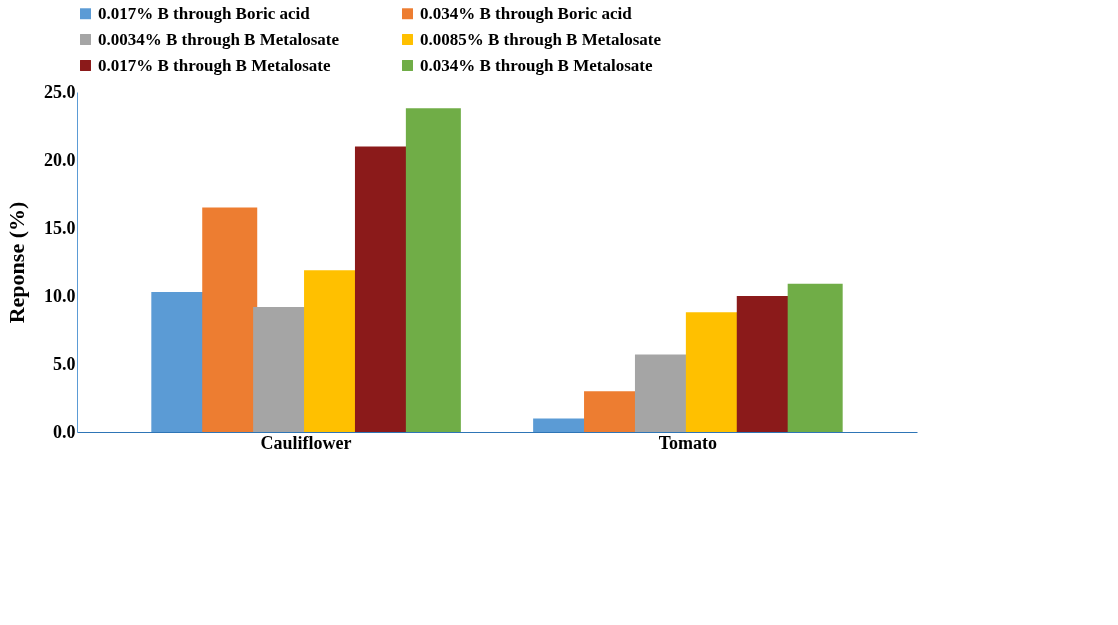 This screenshot has width=1118, height=625. I want to click on y-tick-label: 25.0, so click(60, 91).